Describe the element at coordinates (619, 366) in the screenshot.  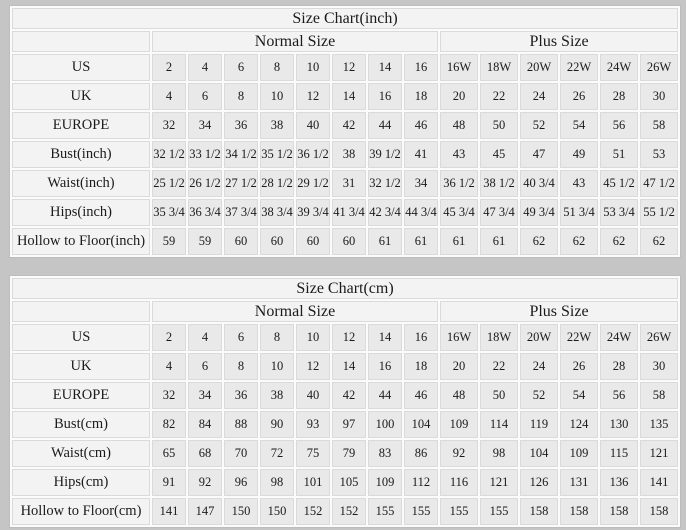
I see `size-value-cell: 28` at that location.